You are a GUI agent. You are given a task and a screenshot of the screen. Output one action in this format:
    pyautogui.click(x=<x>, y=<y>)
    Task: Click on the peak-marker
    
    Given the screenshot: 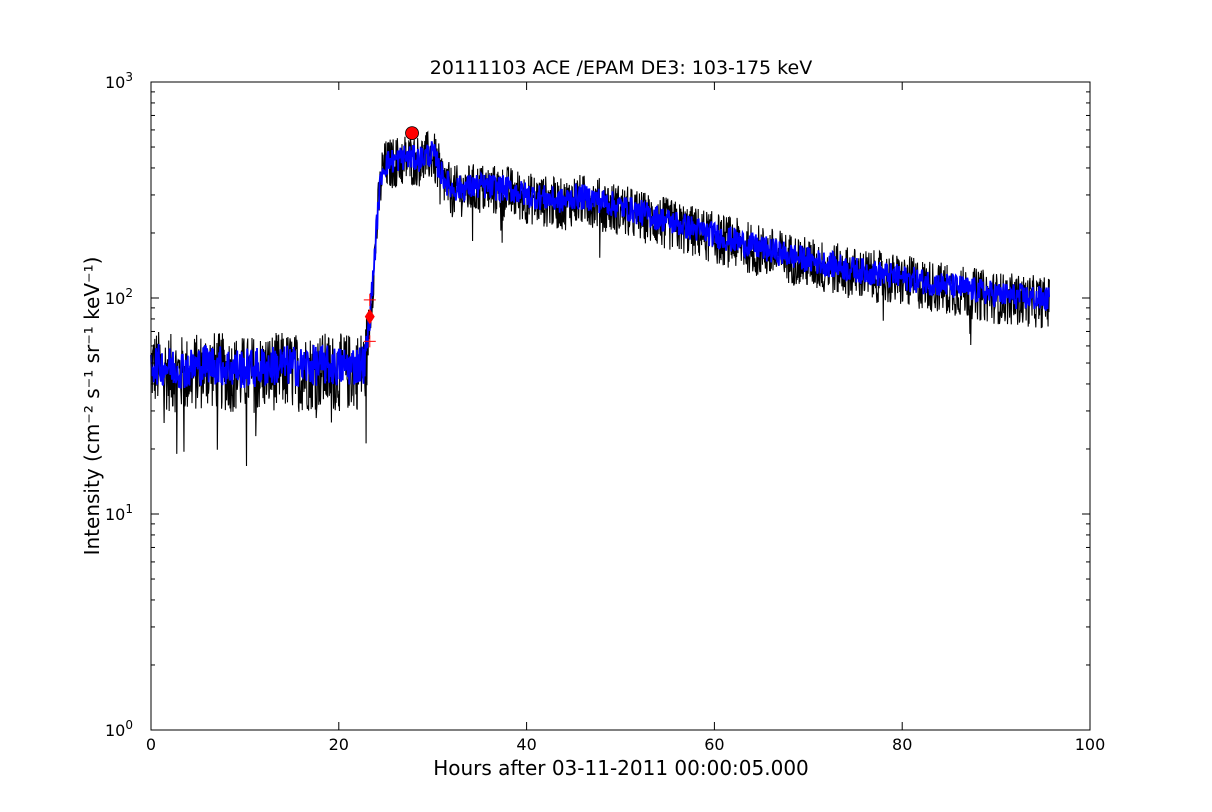 What is the action you would take?
    pyautogui.click(x=412, y=133)
    